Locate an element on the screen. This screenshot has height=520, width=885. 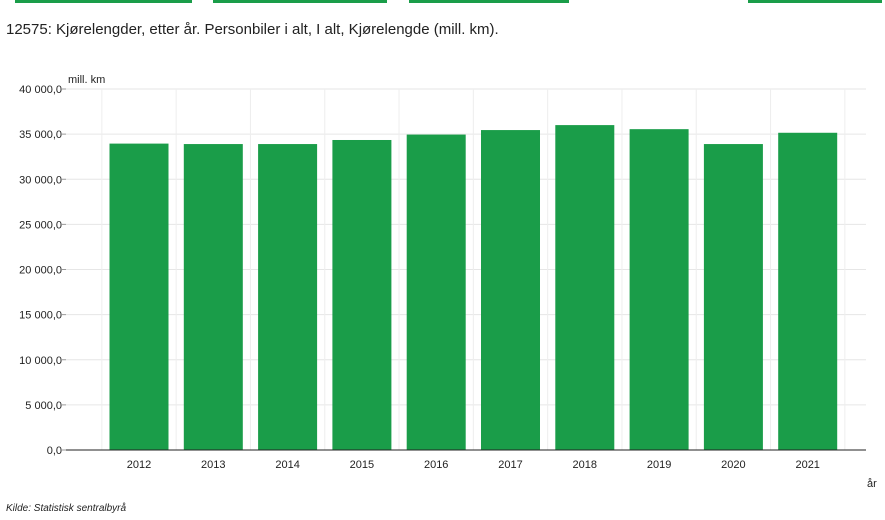
bar-2012 is located at coordinates (139, 296).